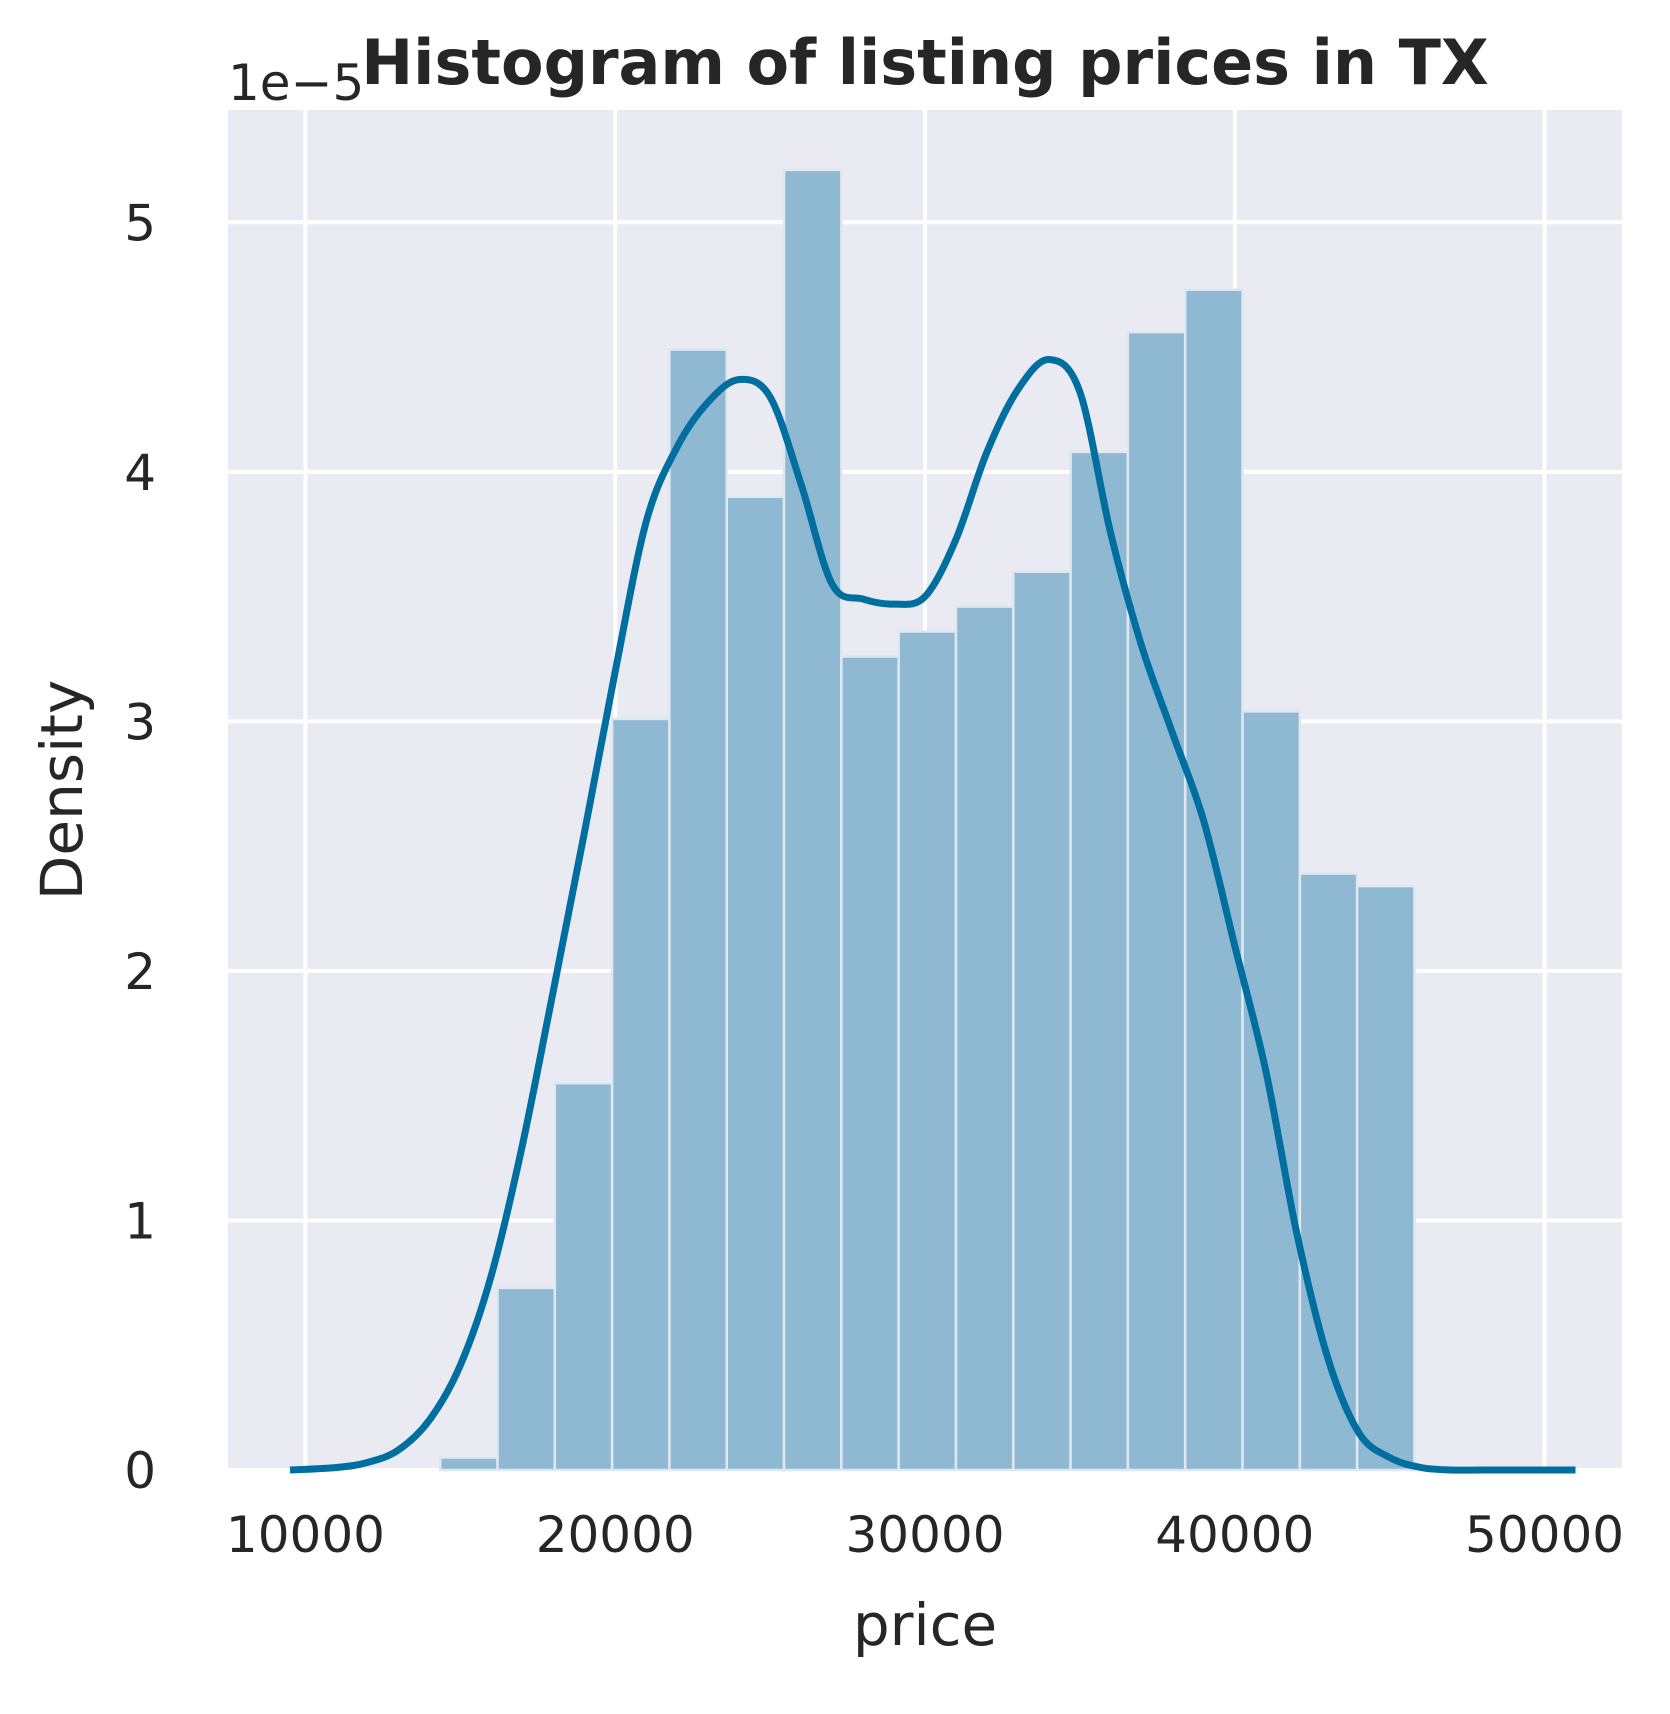  I want to click on x-tick-labels: 10000 20000 30000 40000 50000, so click(925, 1535).